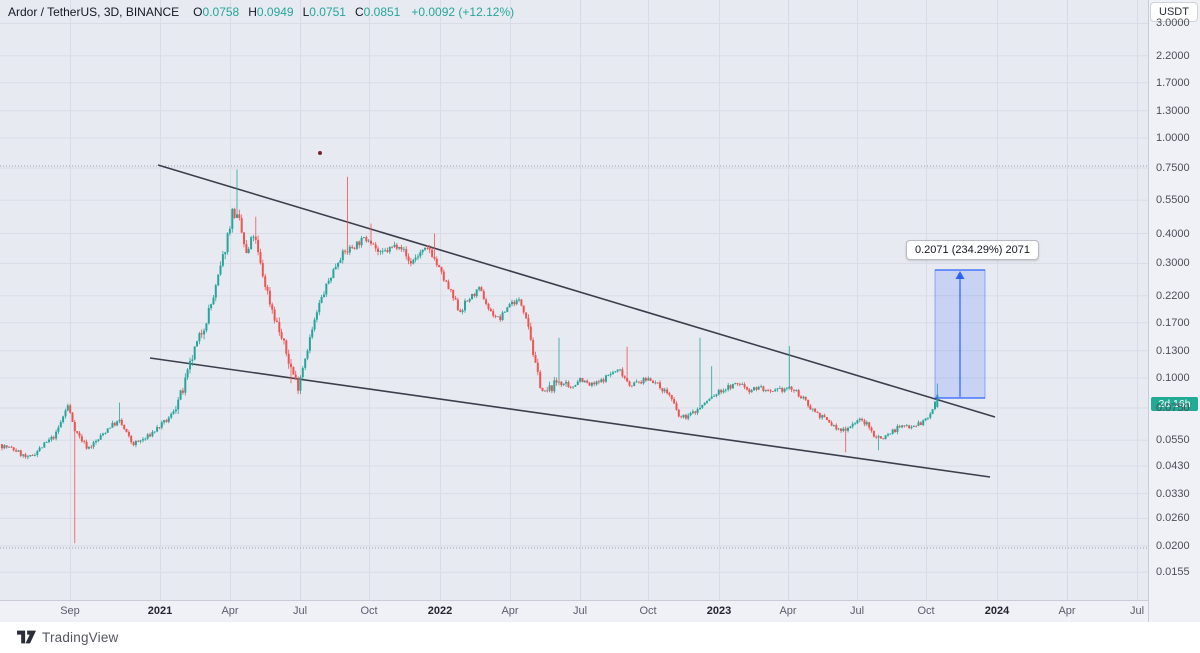 This screenshot has height=653, width=1200. What do you see at coordinates (997, 611) in the screenshot?
I see `time-tick-label: 2024` at bounding box center [997, 611].